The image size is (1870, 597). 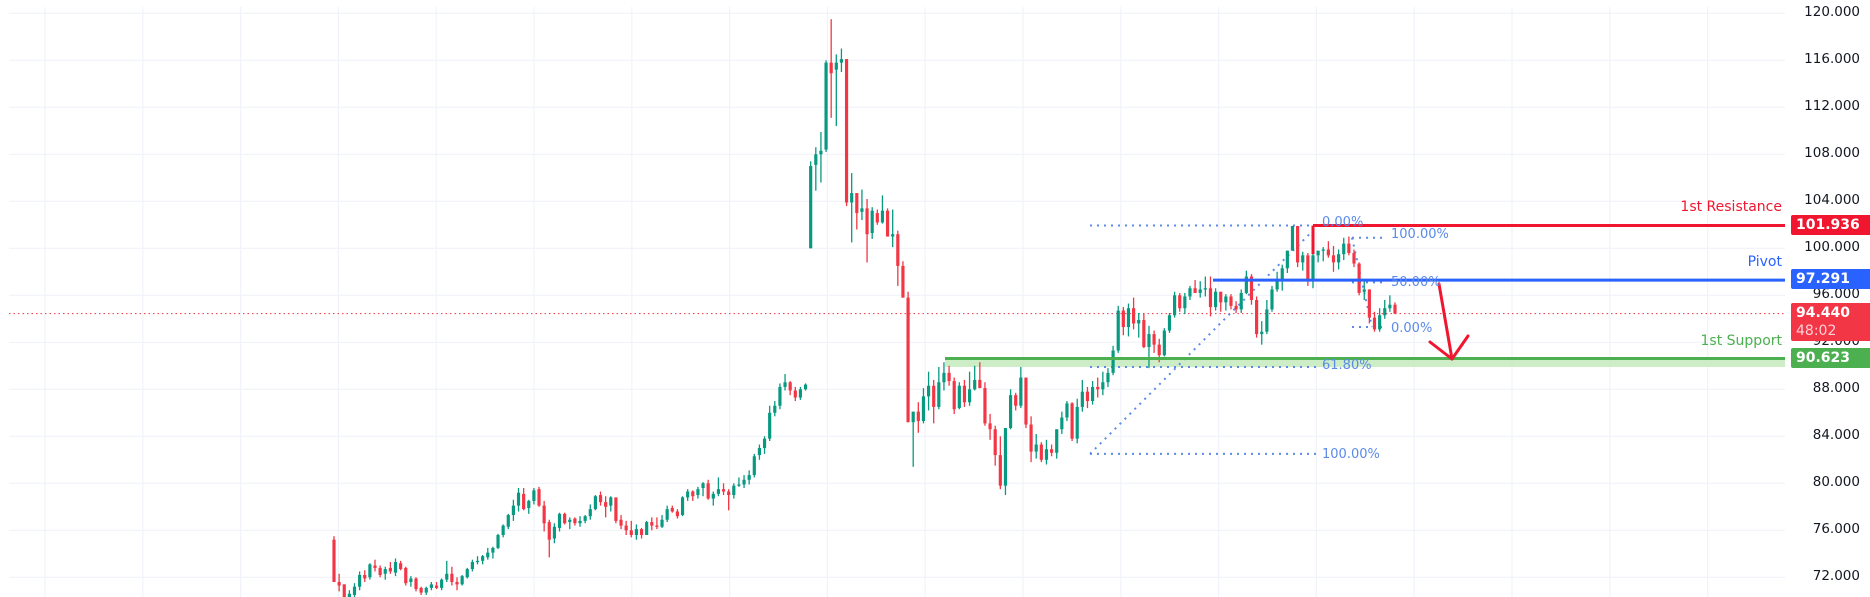 What do you see at coordinates (1764, 262) in the screenshot?
I see `pivot-label: Pivot` at bounding box center [1764, 262].